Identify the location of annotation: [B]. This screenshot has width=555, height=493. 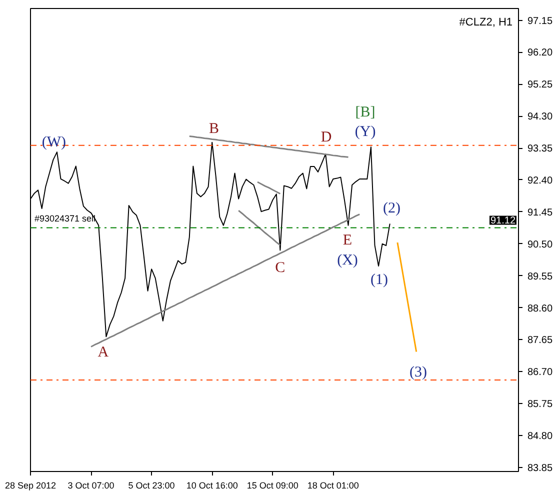
(365, 112).